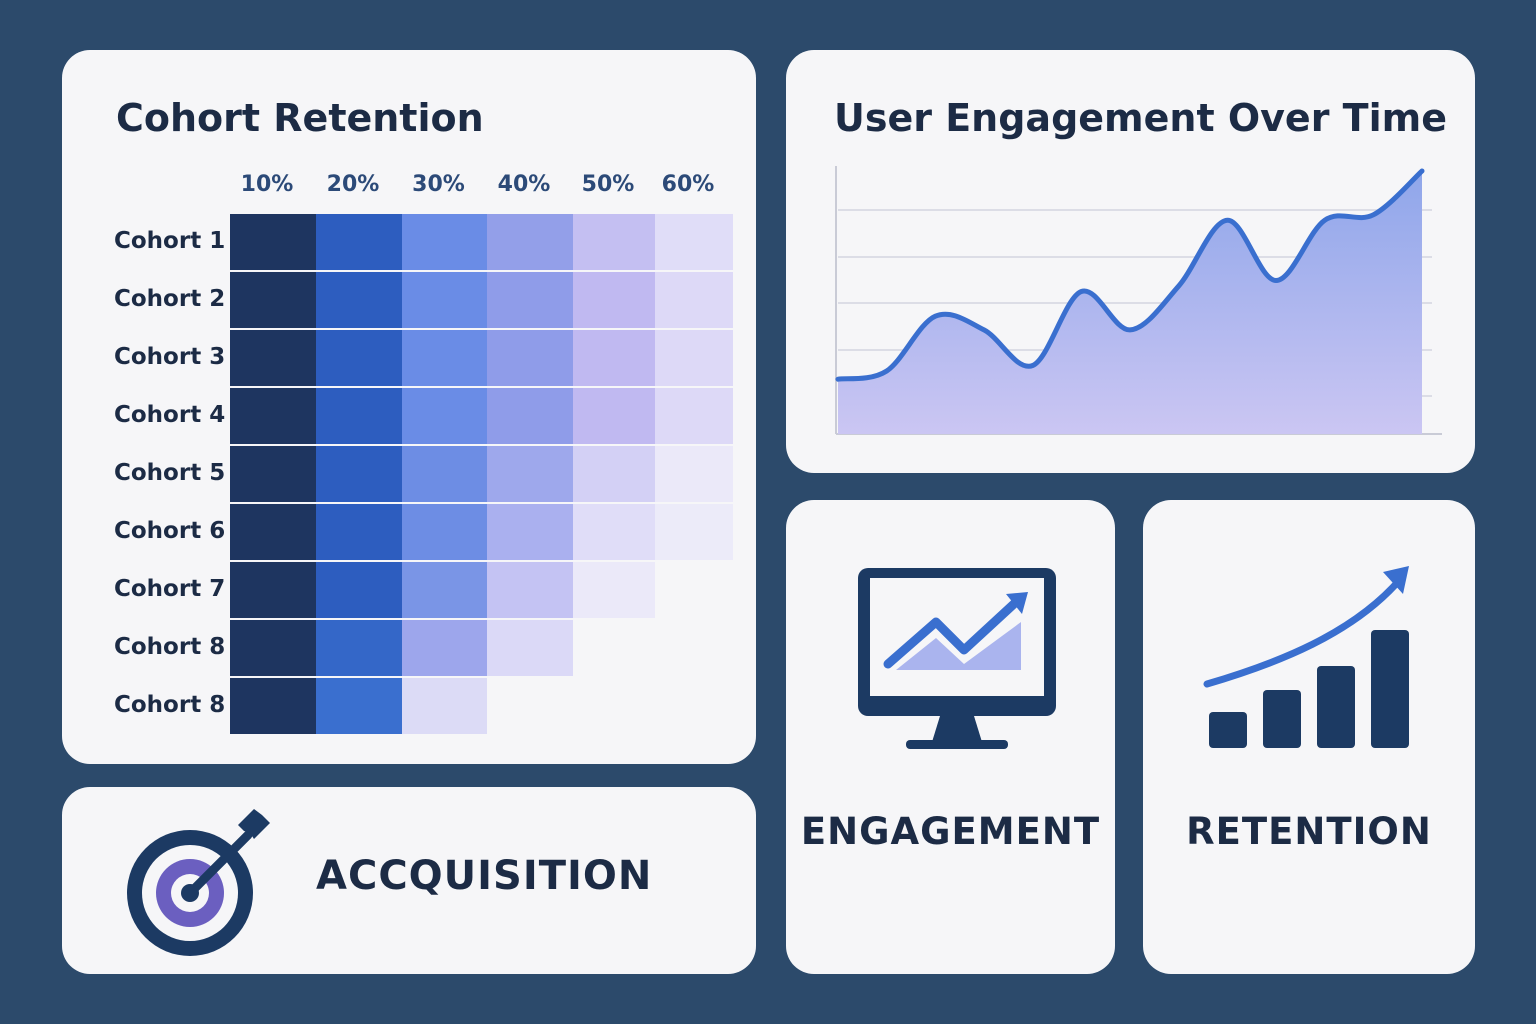 The width and height of the screenshot is (1536, 1024). I want to click on engagement-area-chart, so click(1138, 300).